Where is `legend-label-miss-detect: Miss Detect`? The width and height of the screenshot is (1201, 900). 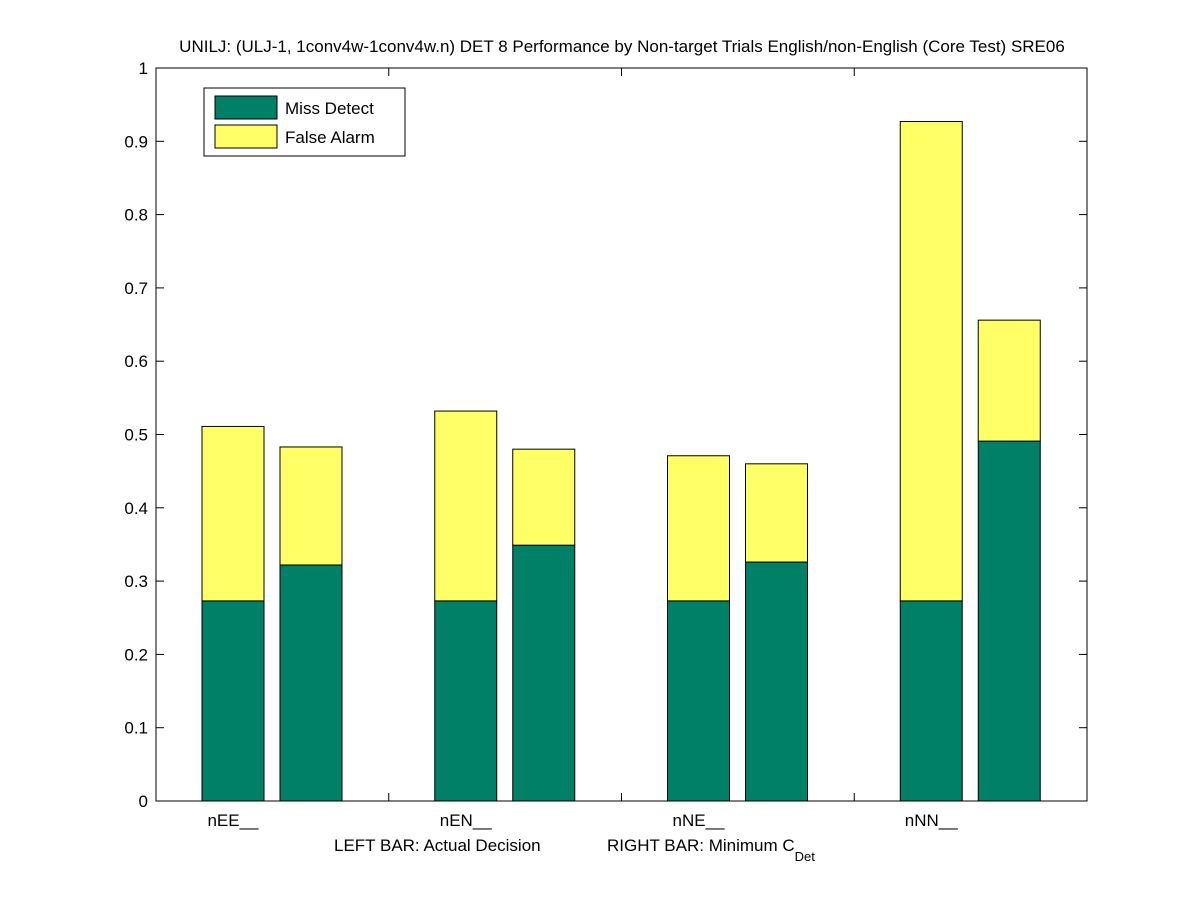 legend-label-miss-detect: Miss Detect is located at coordinates (329, 108).